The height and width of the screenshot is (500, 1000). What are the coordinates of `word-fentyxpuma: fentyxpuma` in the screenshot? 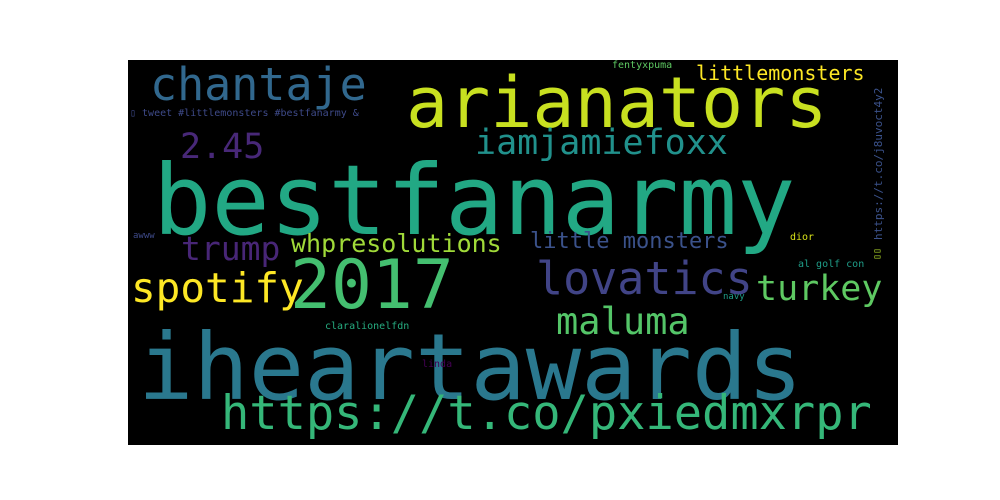 It's located at (642, 65).